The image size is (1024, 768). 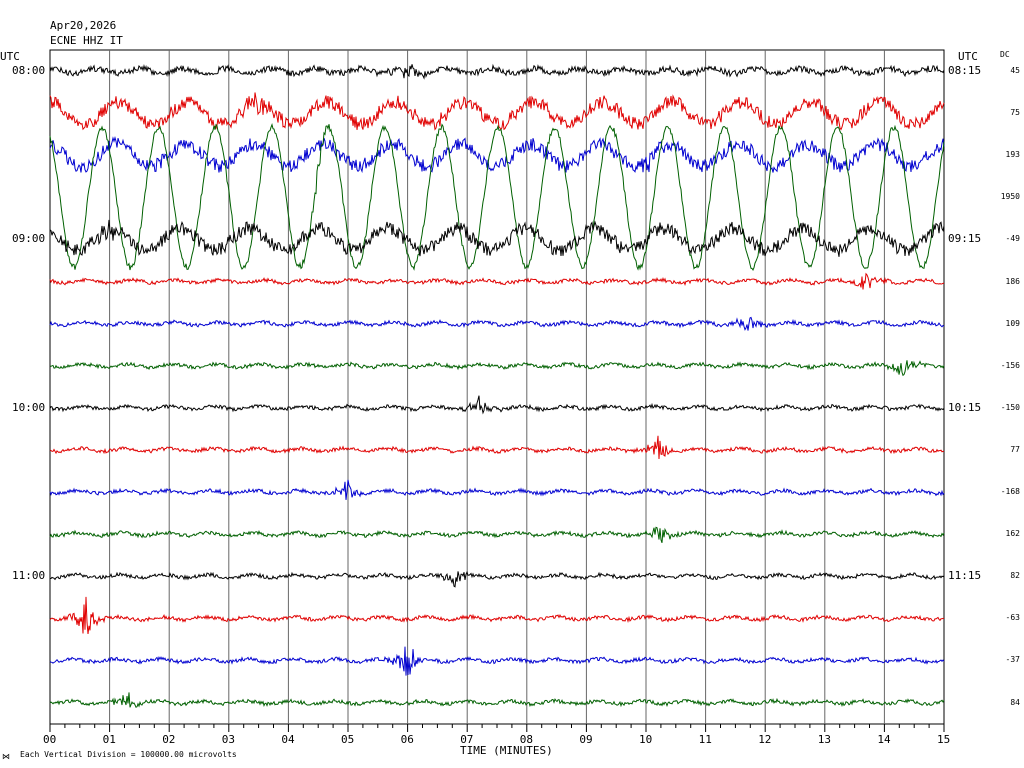 What do you see at coordinates (348, 739) in the screenshot?
I see `x-tick-label: 05` at bounding box center [348, 739].